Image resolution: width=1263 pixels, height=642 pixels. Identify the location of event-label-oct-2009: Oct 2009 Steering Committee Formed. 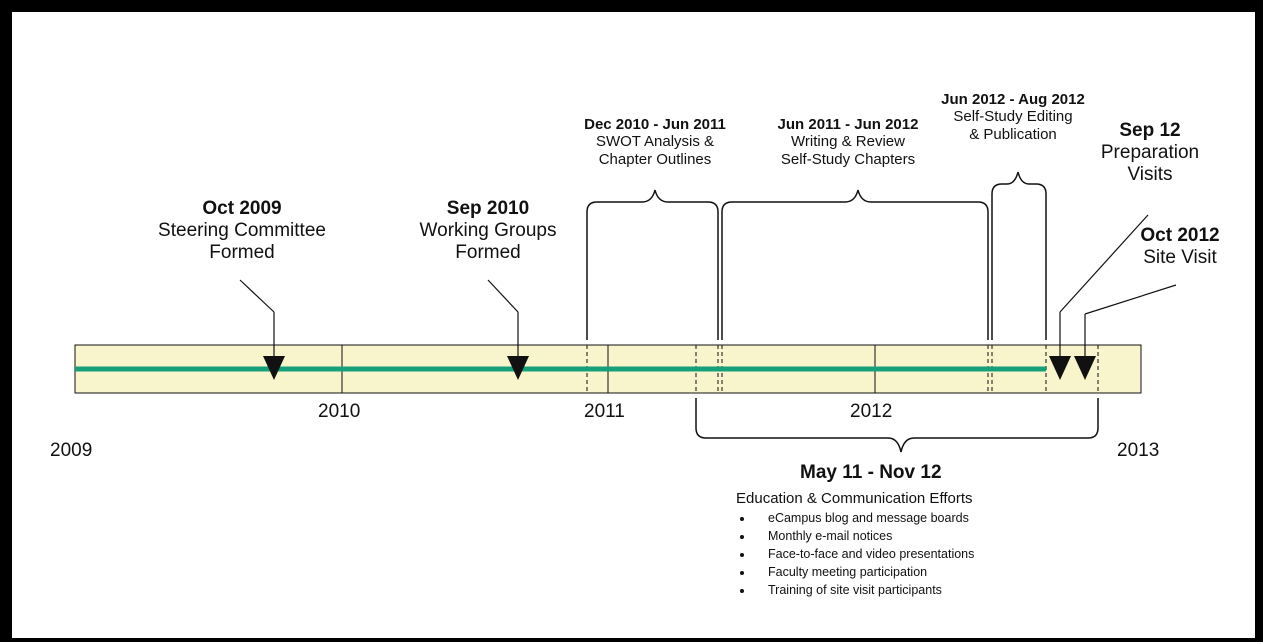
(242, 231).